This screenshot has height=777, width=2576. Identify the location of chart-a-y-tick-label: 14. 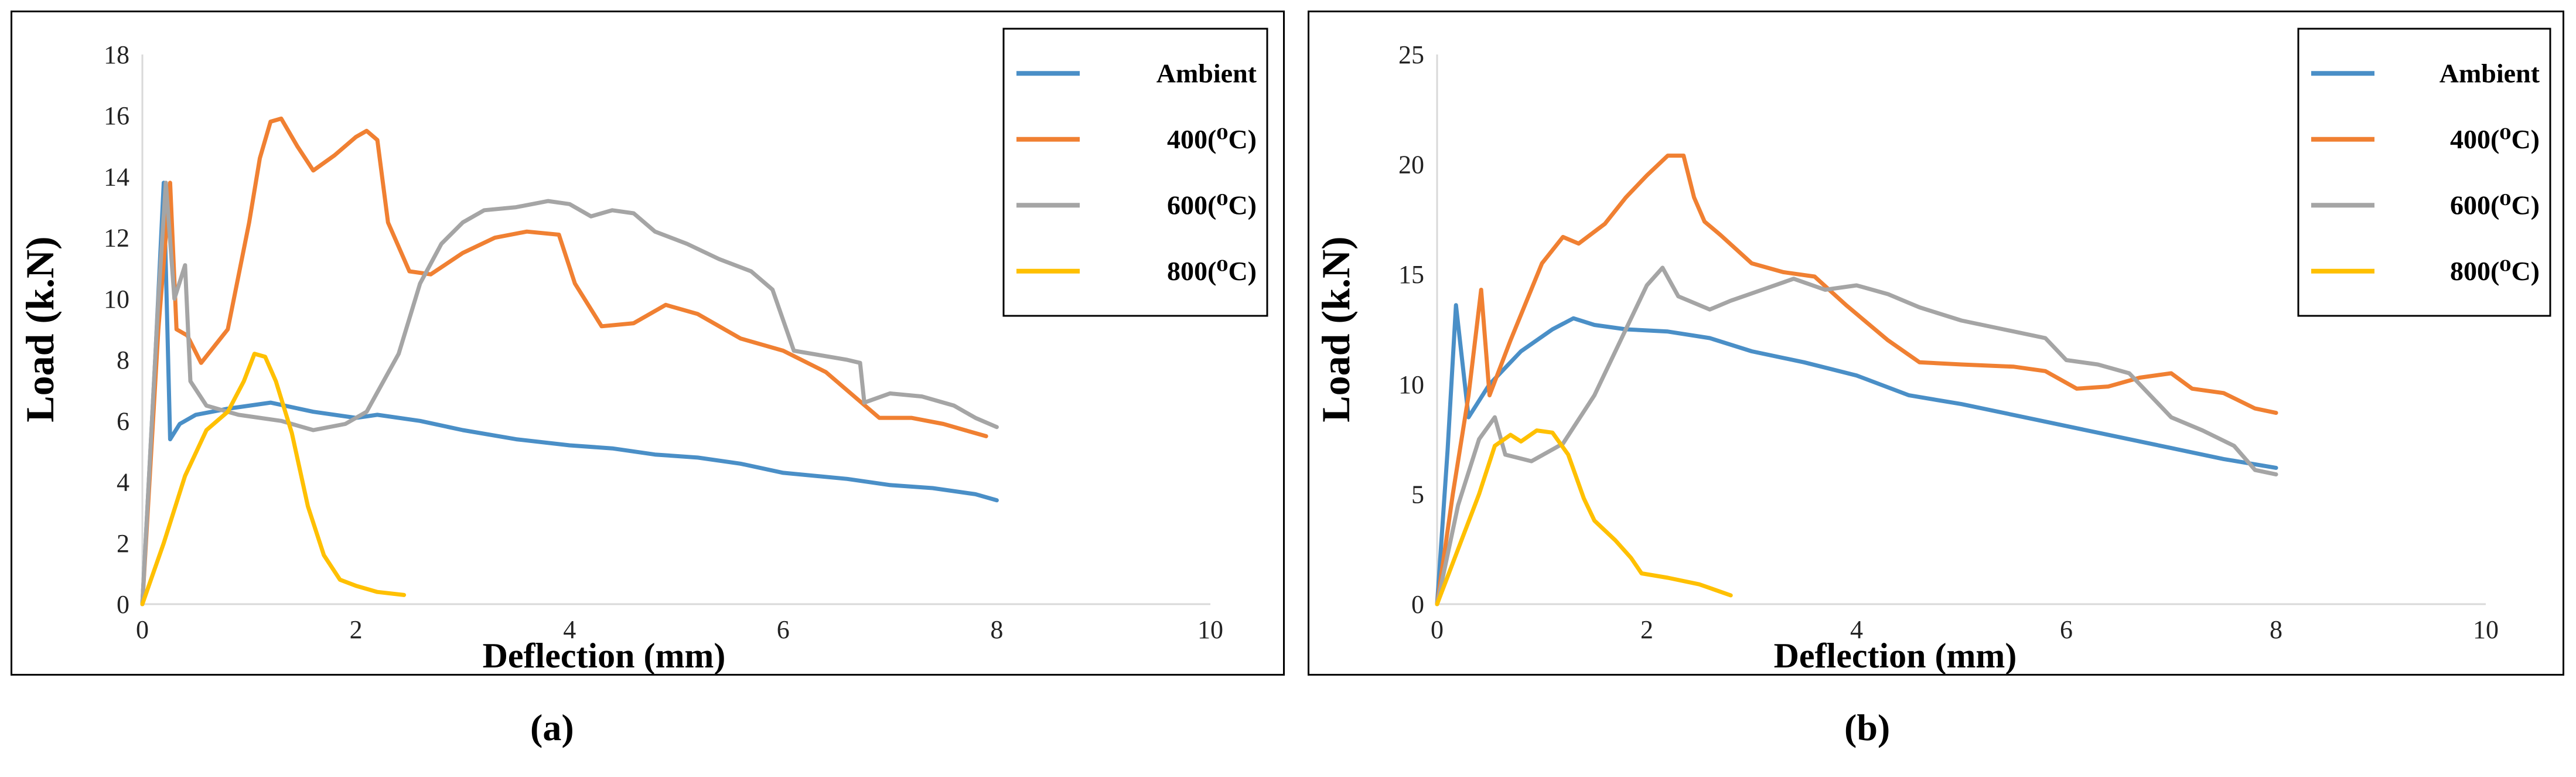
(117, 176).